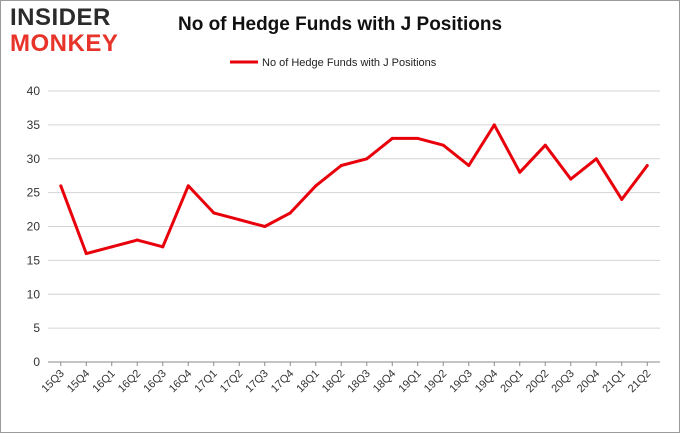 The image size is (680, 433). I want to click on x-tick-label: 17Q1, so click(206, 382).